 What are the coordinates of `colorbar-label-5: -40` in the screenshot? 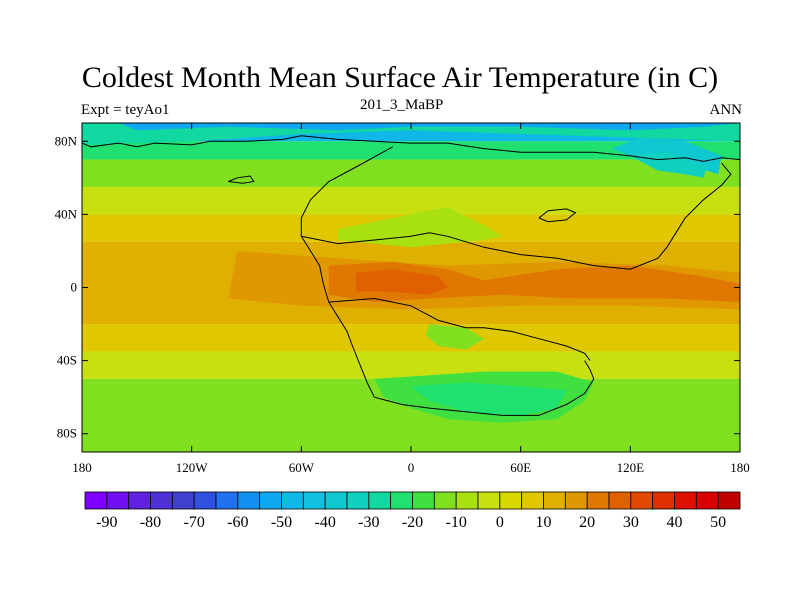 It's located at (325, 522).